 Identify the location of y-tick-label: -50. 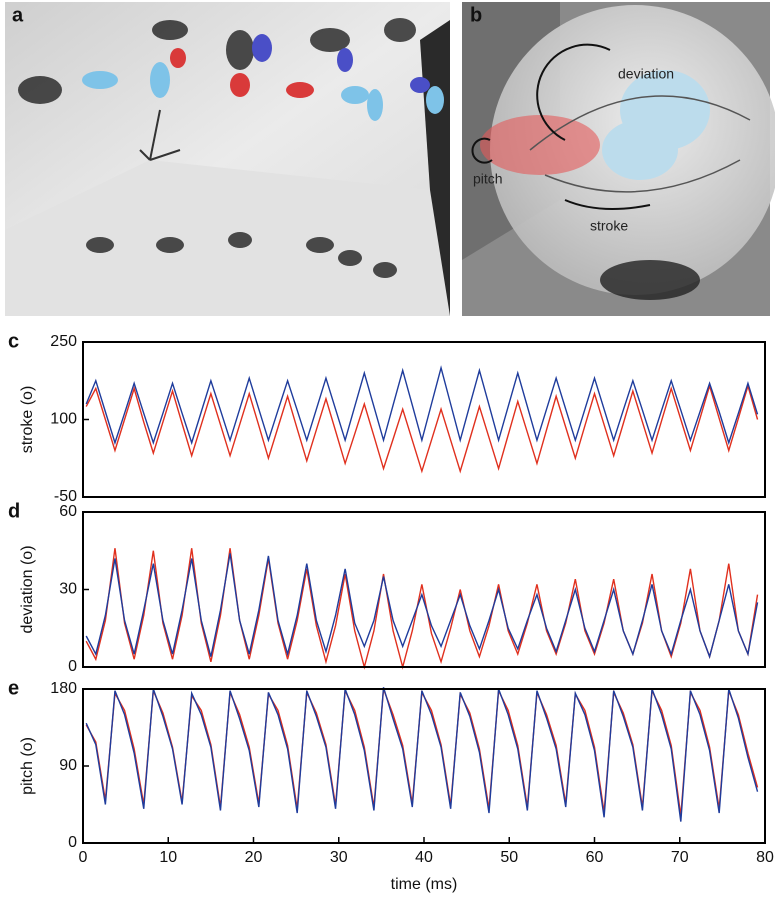
(65, 496).